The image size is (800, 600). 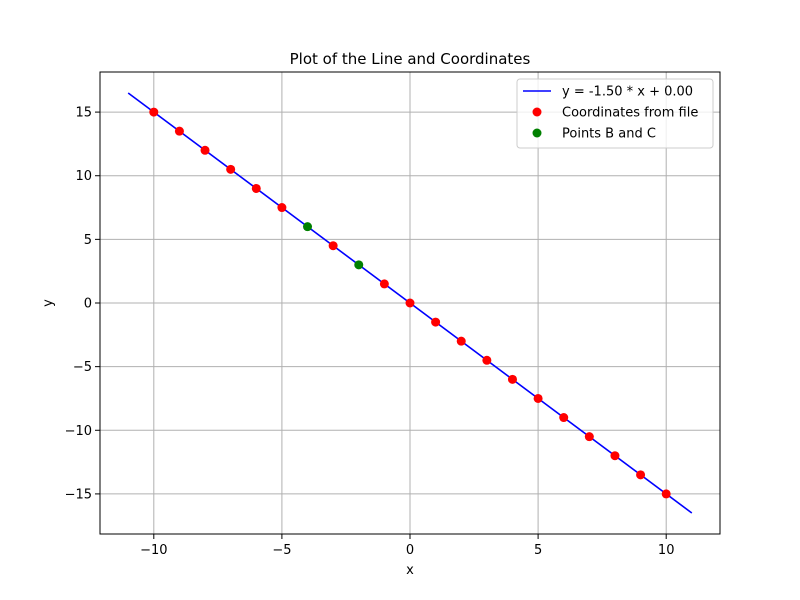 What do you see at coordinates (78, 494) in the screenshot?
I see `y-tick-label: −15` at bounding box center [78, 494].